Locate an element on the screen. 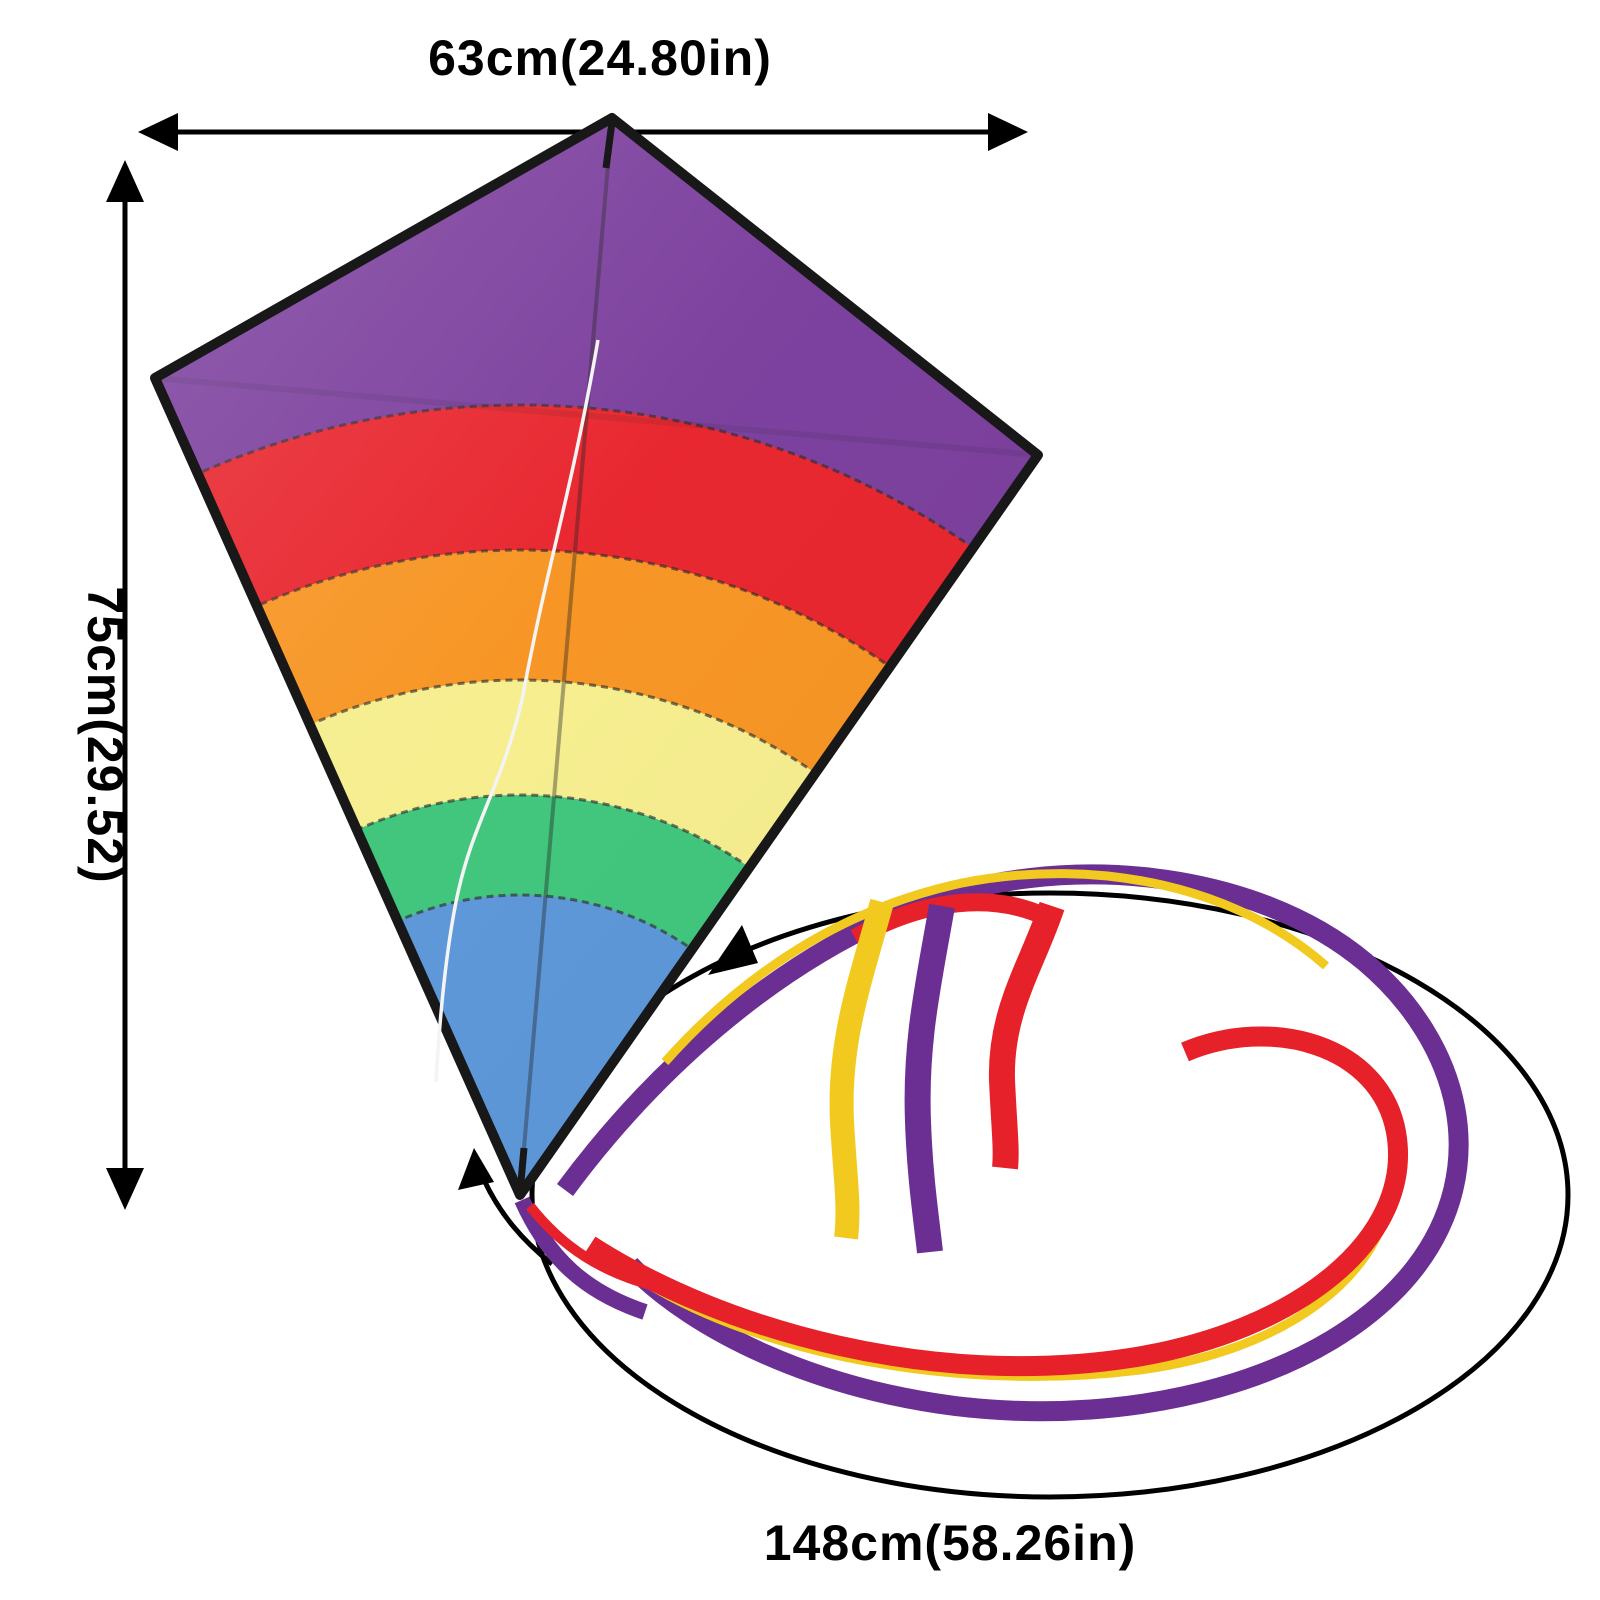  kite-top-nock is located at coordinates (609, 145).